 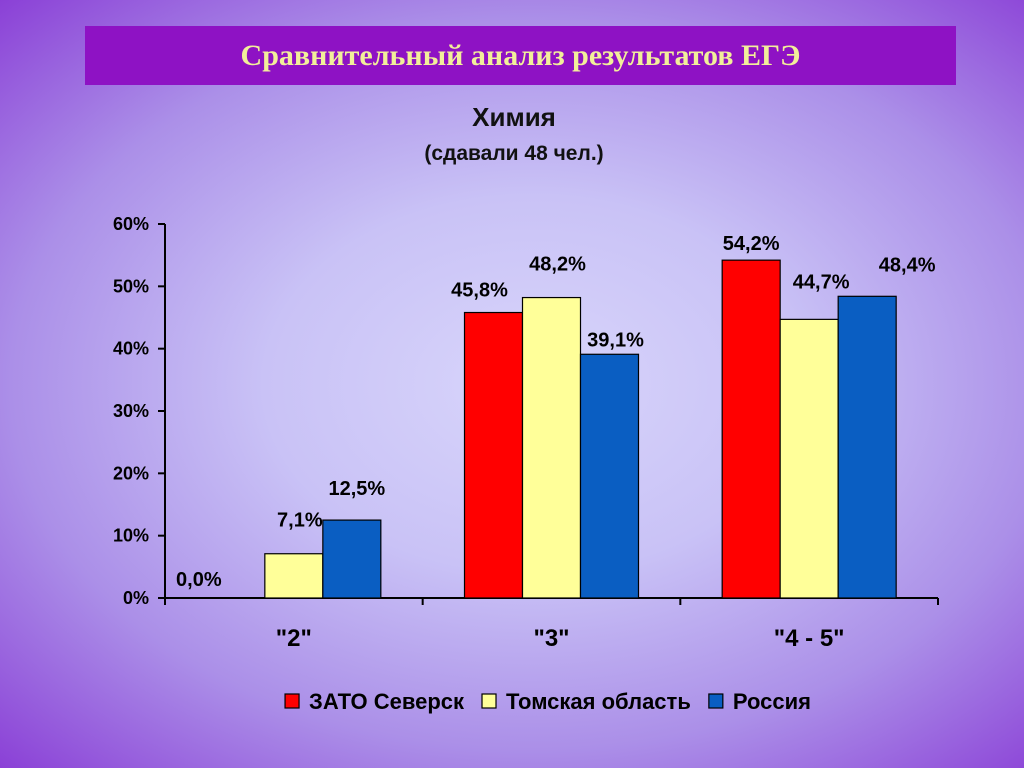 What do you see at coordinates (615, 340) in the screenshot?
I see `data-label: 39,1%` at bounding box center [615, 340].